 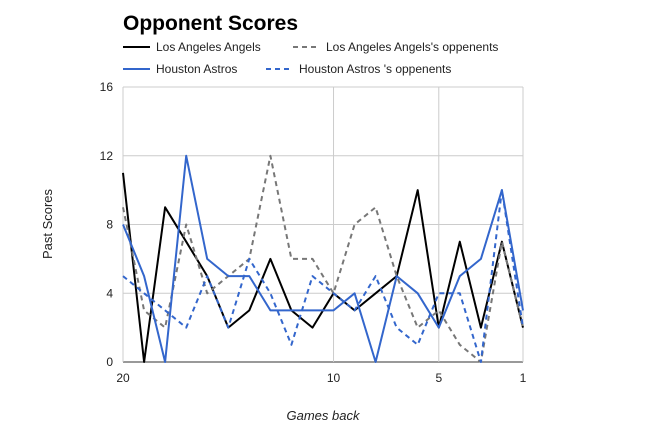 I want to click on x-tick-label: 5, so click(x=438, y=378).